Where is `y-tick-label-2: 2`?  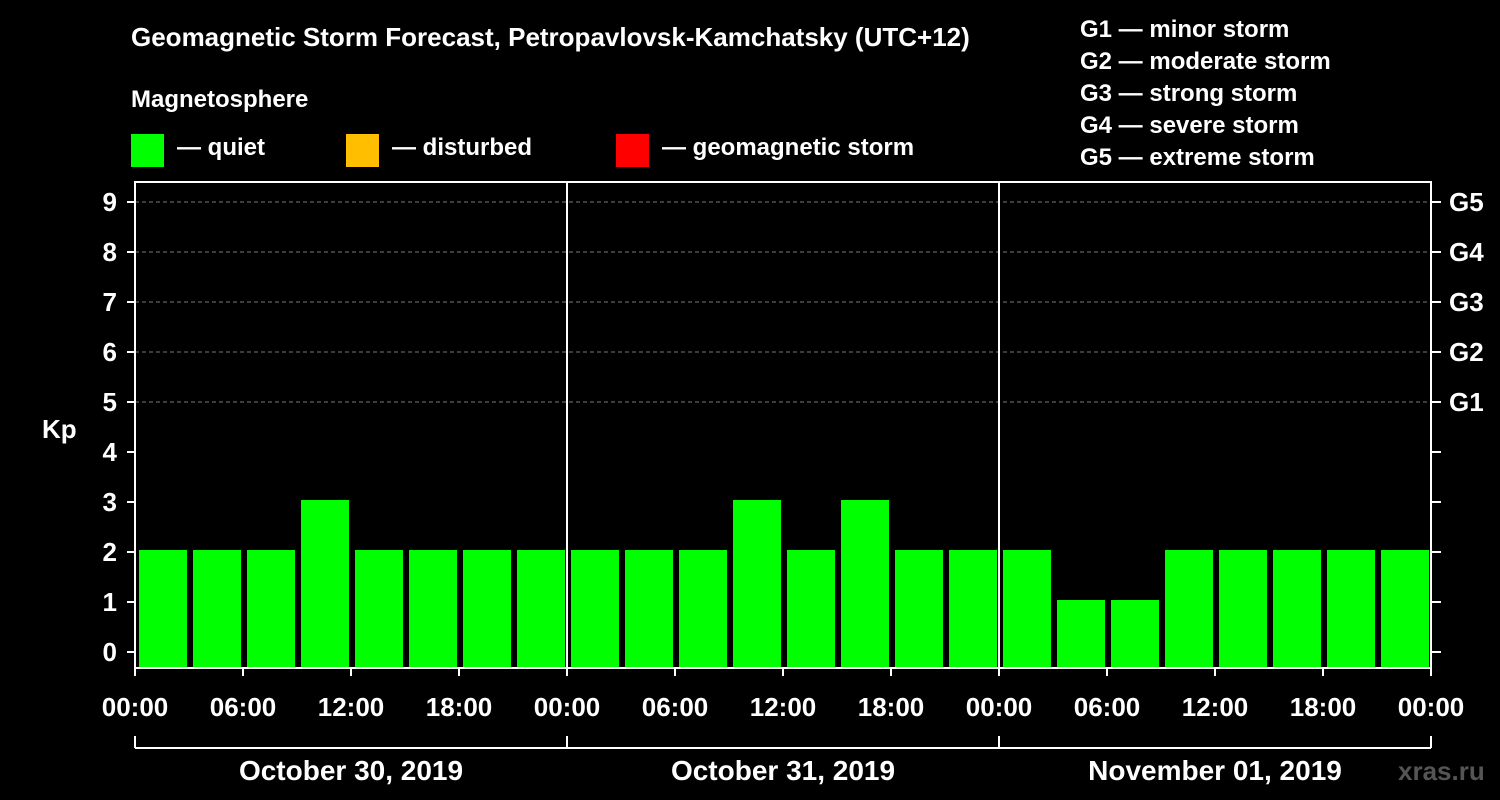 y-tick-label-2: 2 is located at coordinates (110, 552).